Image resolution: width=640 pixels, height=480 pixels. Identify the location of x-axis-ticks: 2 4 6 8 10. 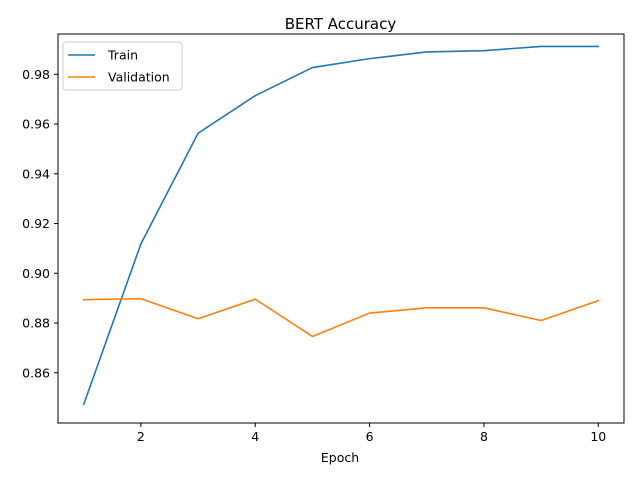
(371, 433).